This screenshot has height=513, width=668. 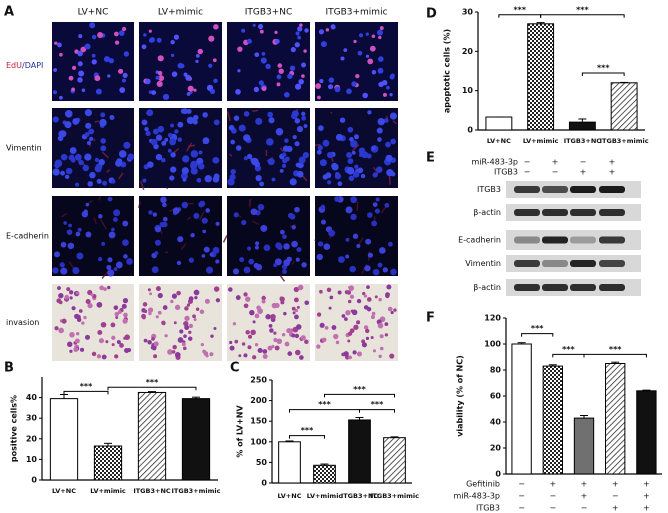 What do you see at coordinates (521, 508) in the screenshot?
I see `treatment-sign: −` at bounding box center [521, 508].